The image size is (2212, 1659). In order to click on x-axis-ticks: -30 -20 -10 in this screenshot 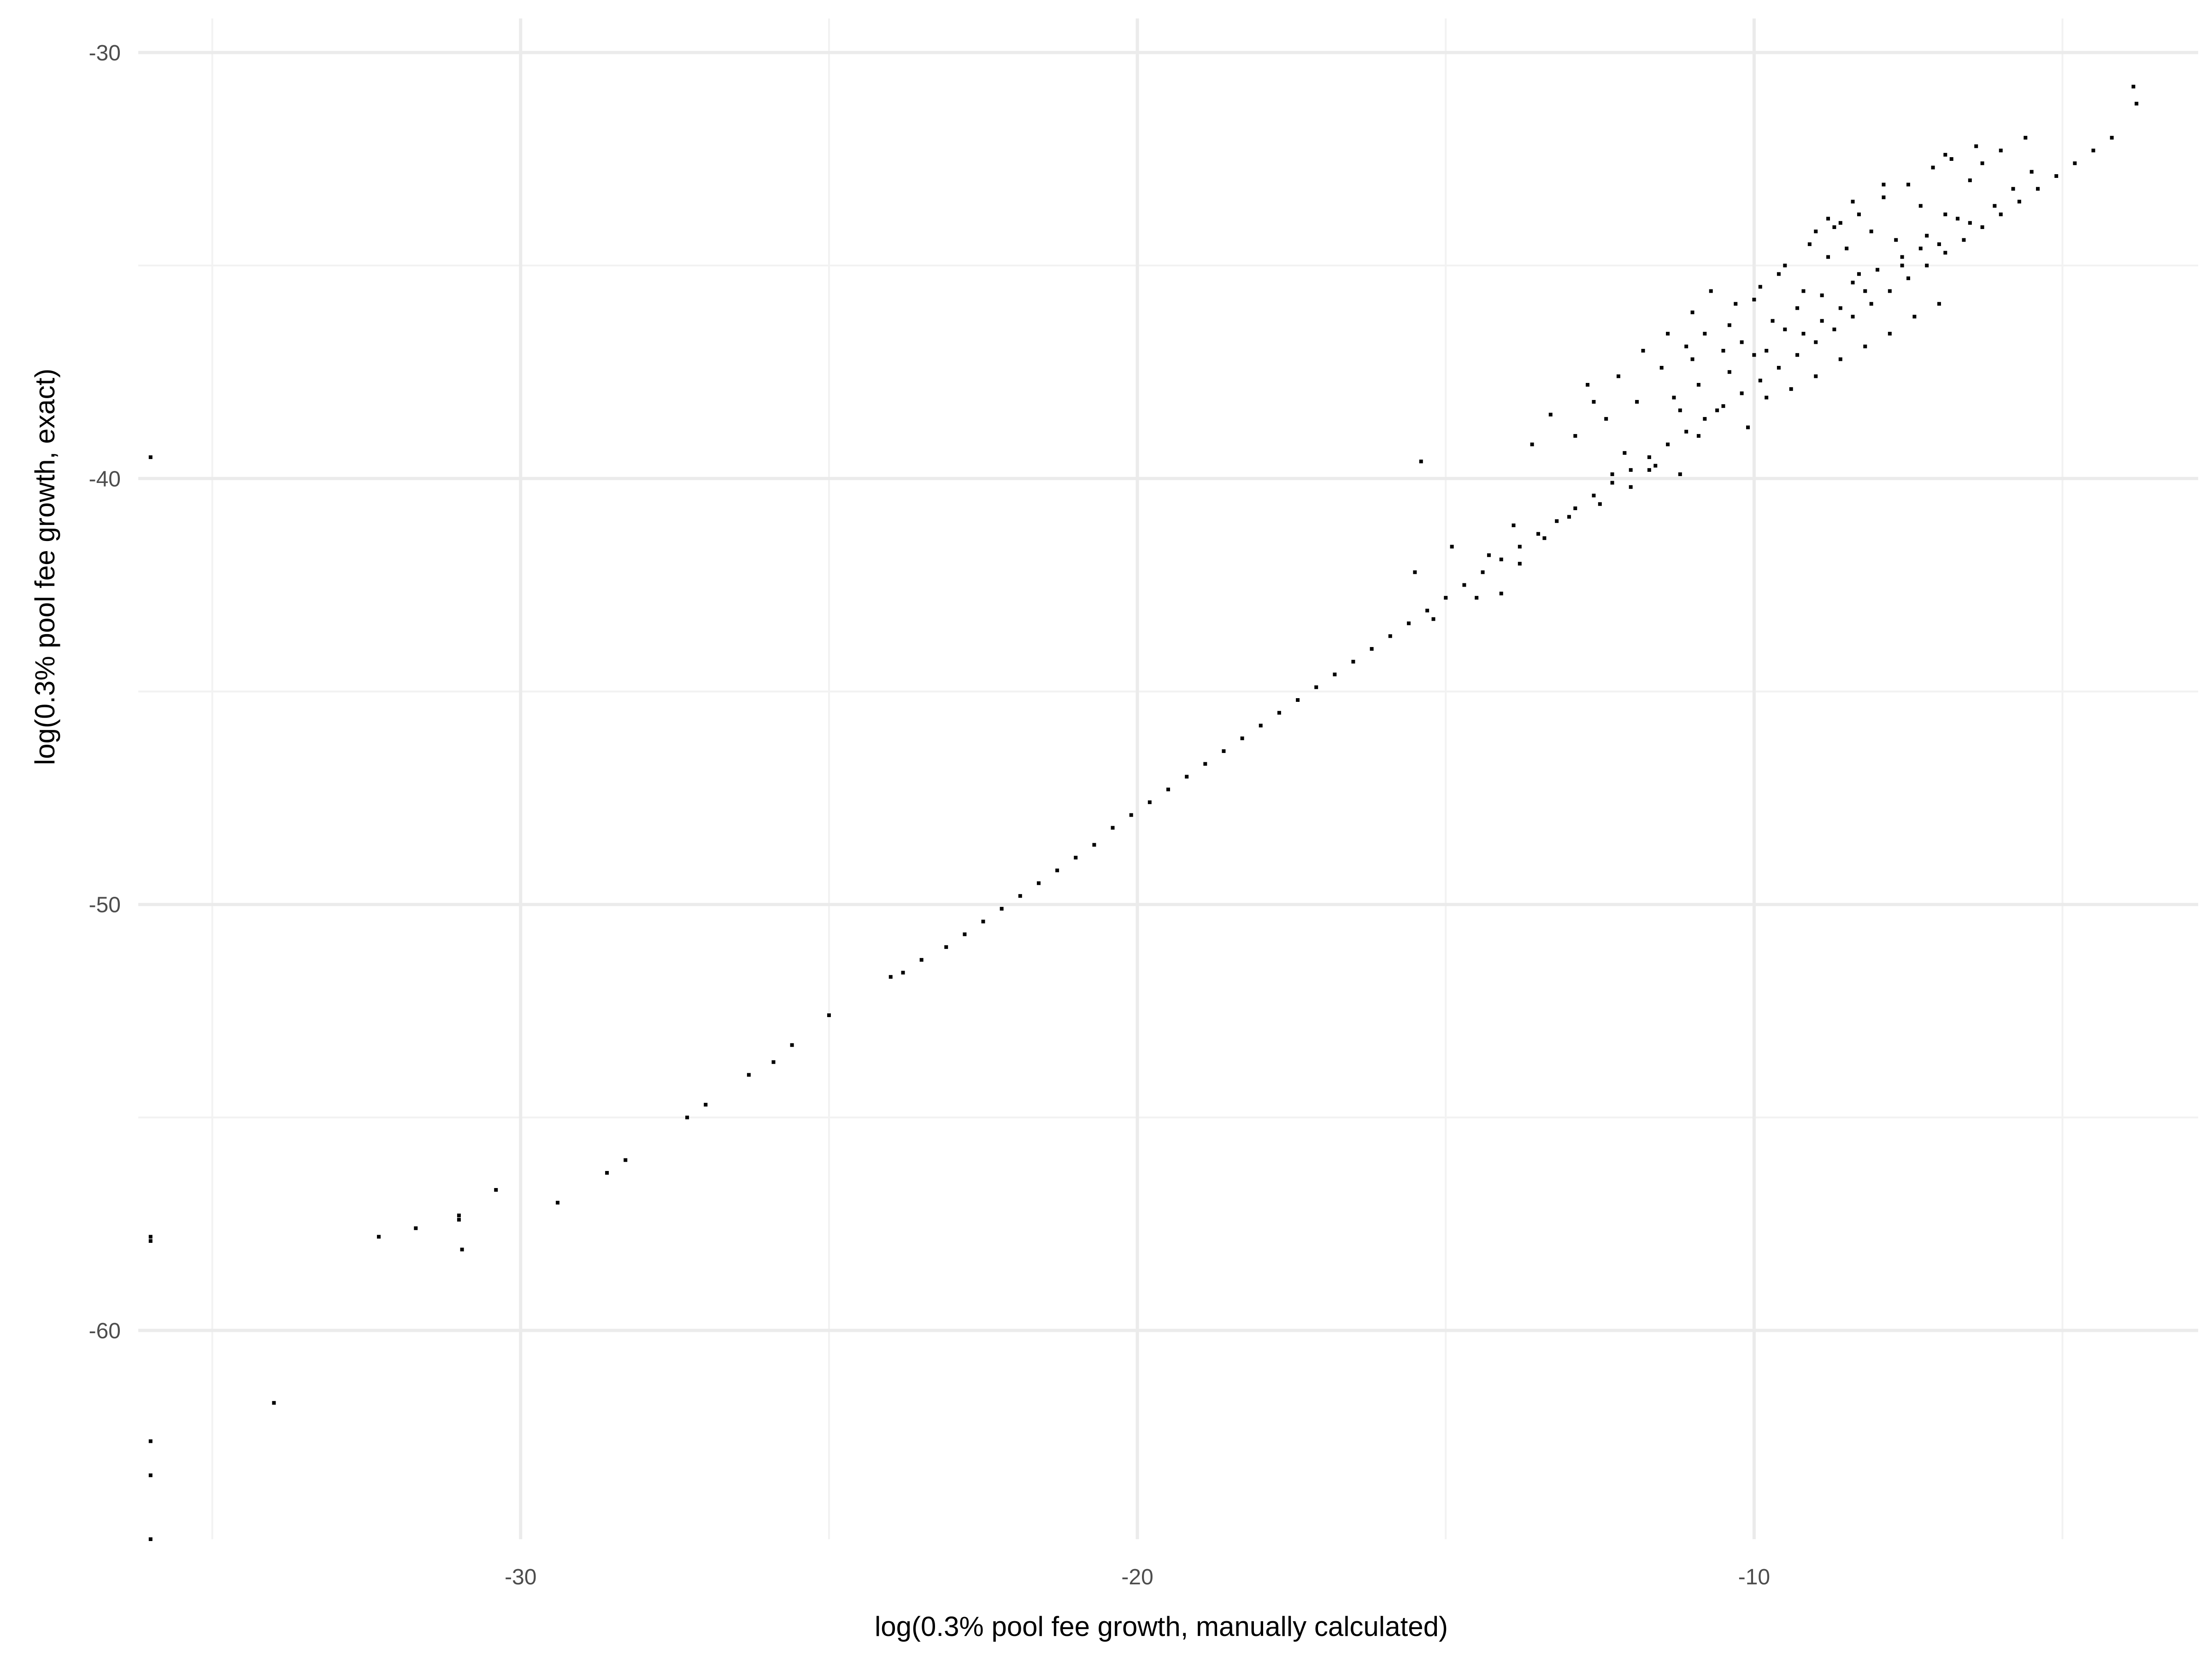, I will do `click(1137, 1577)`.